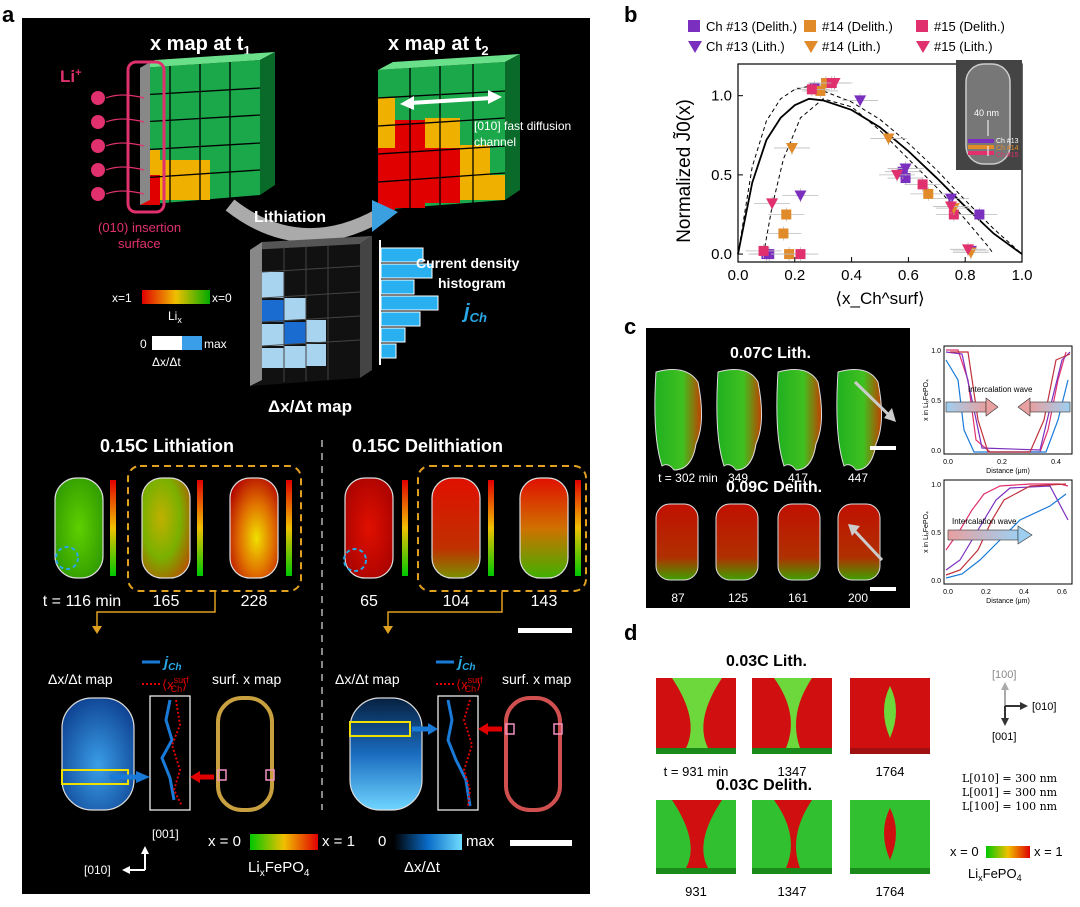 This screenshot has width=1080, height=907. What do you see at coordinates (428, 842) in the screenshot?
I see `bottom-rate-bar` at bounding box center [428, 842].